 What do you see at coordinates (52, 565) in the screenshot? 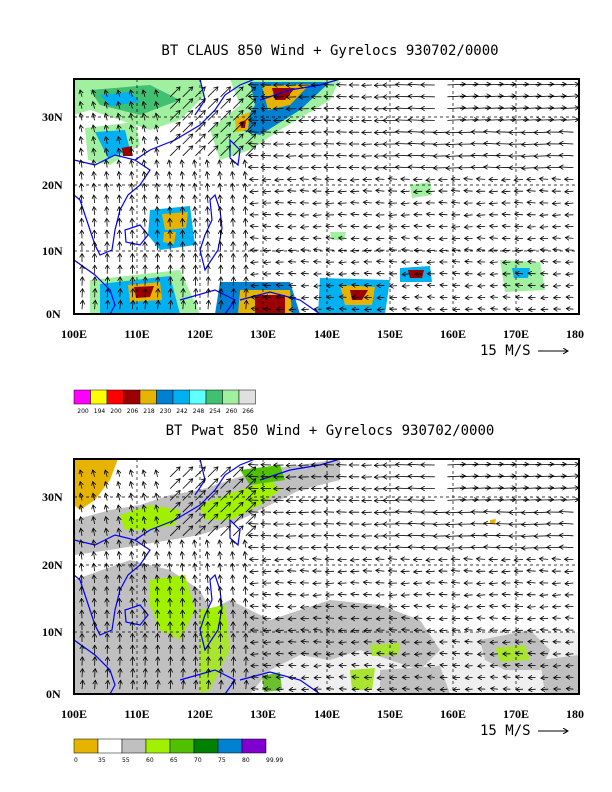
I see `lat-label: 20N` at bounding box center [52, 565].